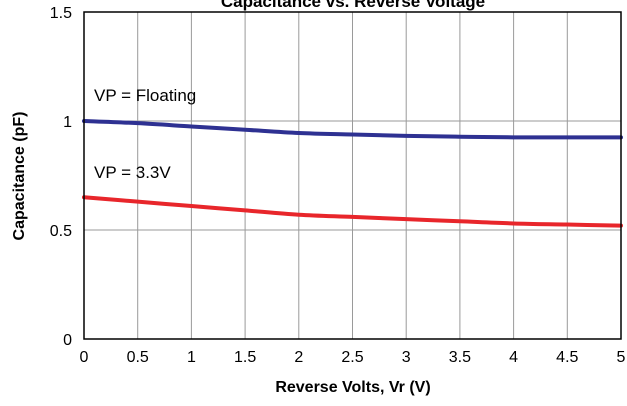 This screenshot has height=406, width=627. What do you see at coordinates (132, 172) in the screenshot?
I see `series-label-3-3v: VP = 3.3V` at bounding box center [132, 172].